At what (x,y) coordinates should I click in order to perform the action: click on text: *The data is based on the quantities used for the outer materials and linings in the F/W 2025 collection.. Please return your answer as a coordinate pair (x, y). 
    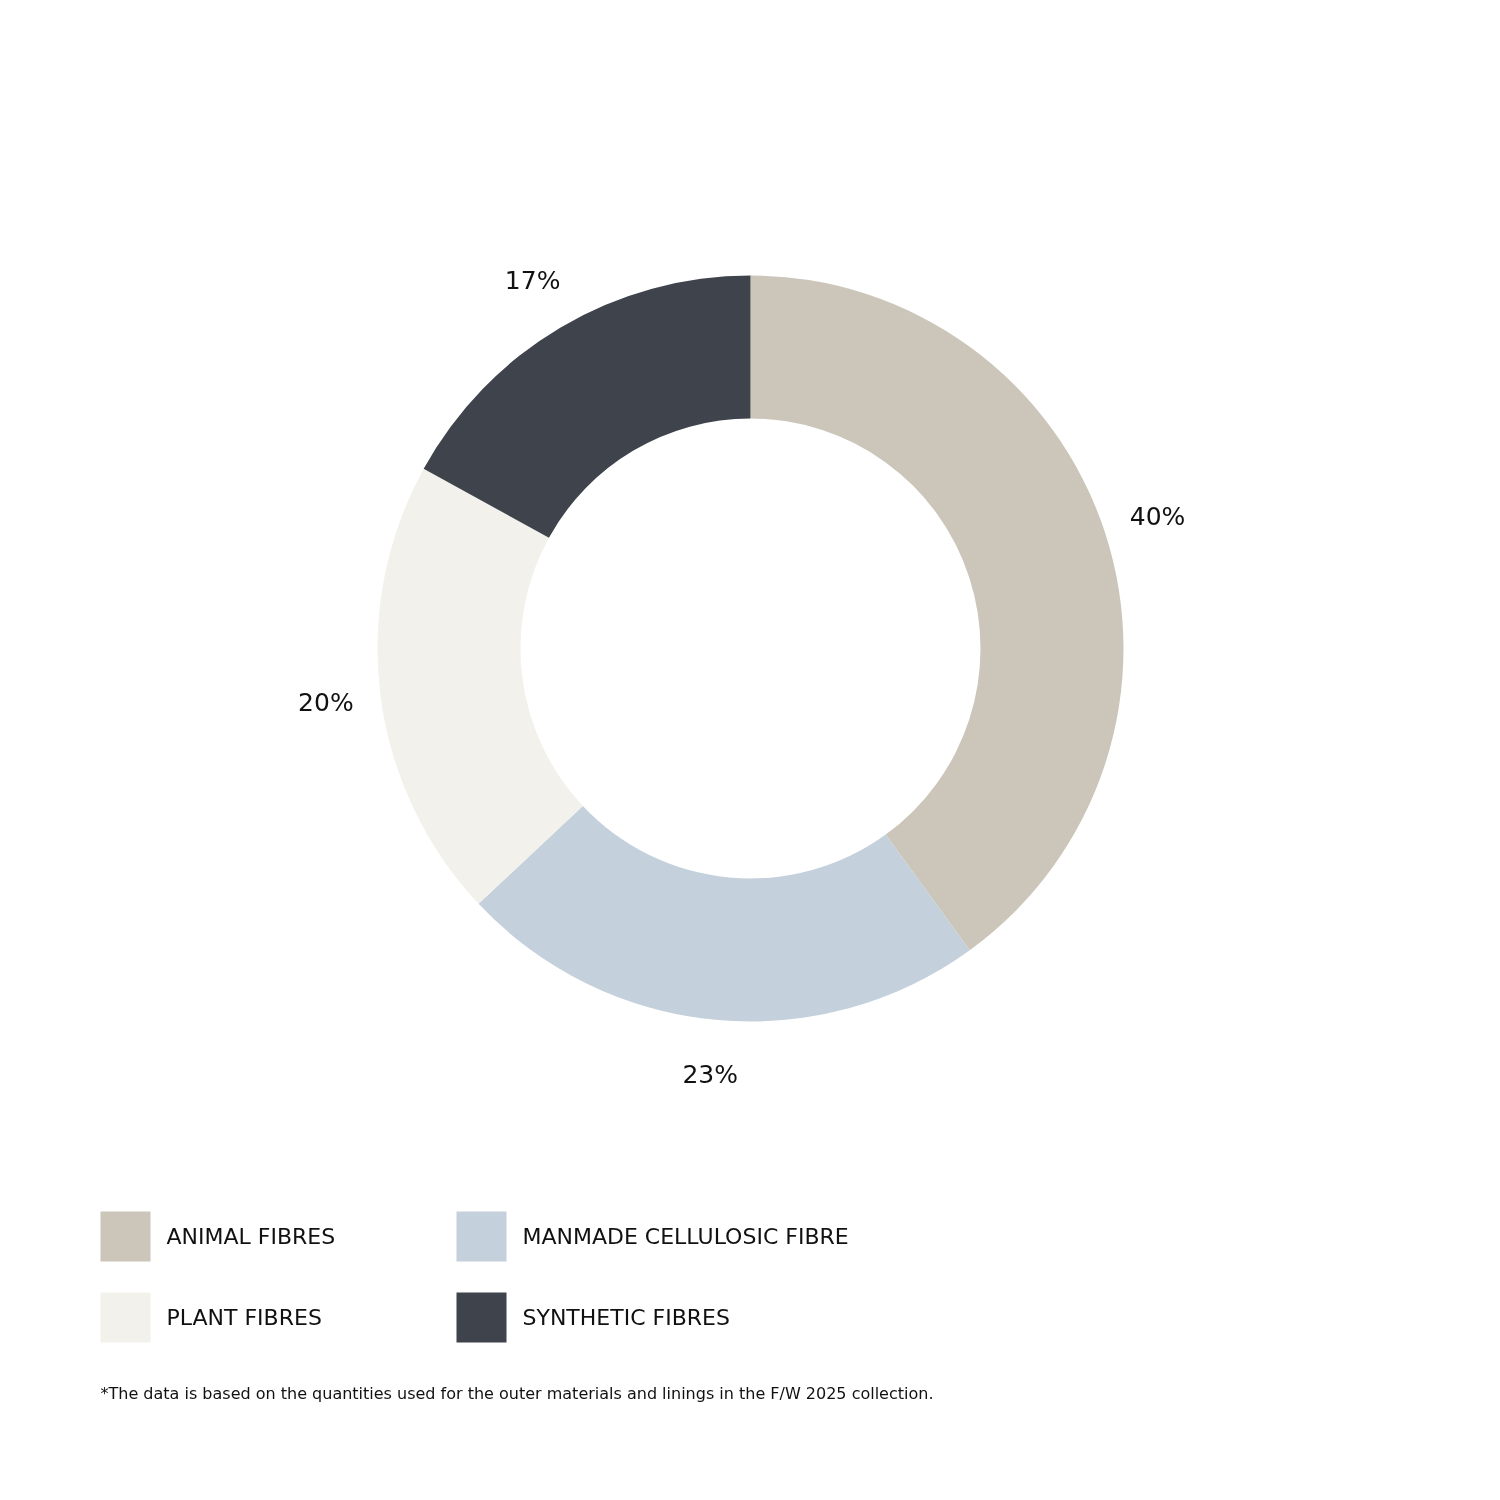
    Looking at the image, I should click on (517, 1393).